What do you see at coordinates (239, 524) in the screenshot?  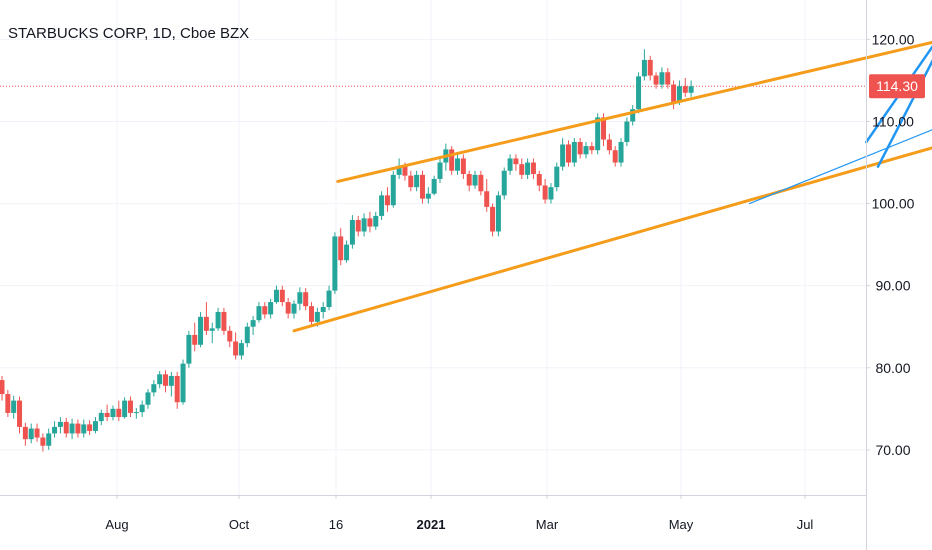 I see `x-tick-label: Oct` at bounding box center [239, 524].